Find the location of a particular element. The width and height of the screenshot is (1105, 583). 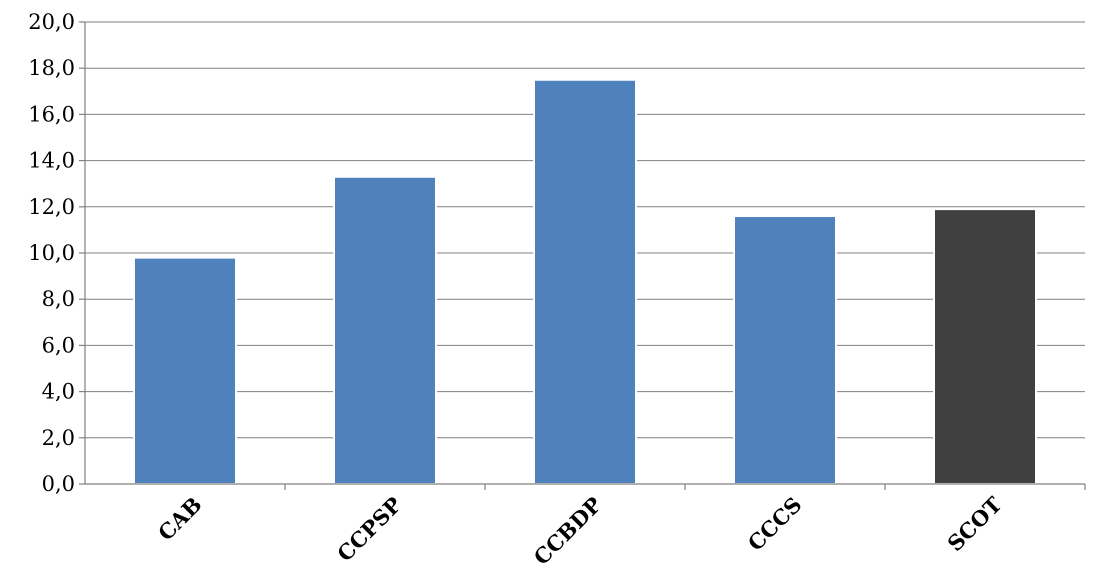

y-tick-label: 20,0 is located at coordinates (51, 22).